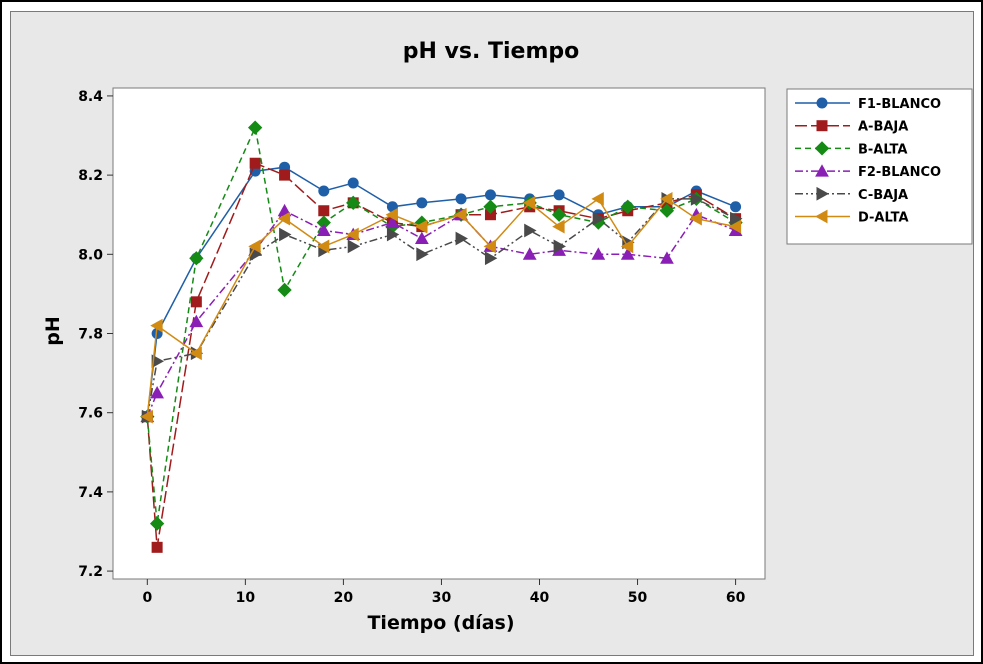 The width and height of the screenshot is (983, 664). What do you see at coordinates (90, 255) in the screenshot?
I see `y-tick-label: 8.0` at bounding box center [90, 255].